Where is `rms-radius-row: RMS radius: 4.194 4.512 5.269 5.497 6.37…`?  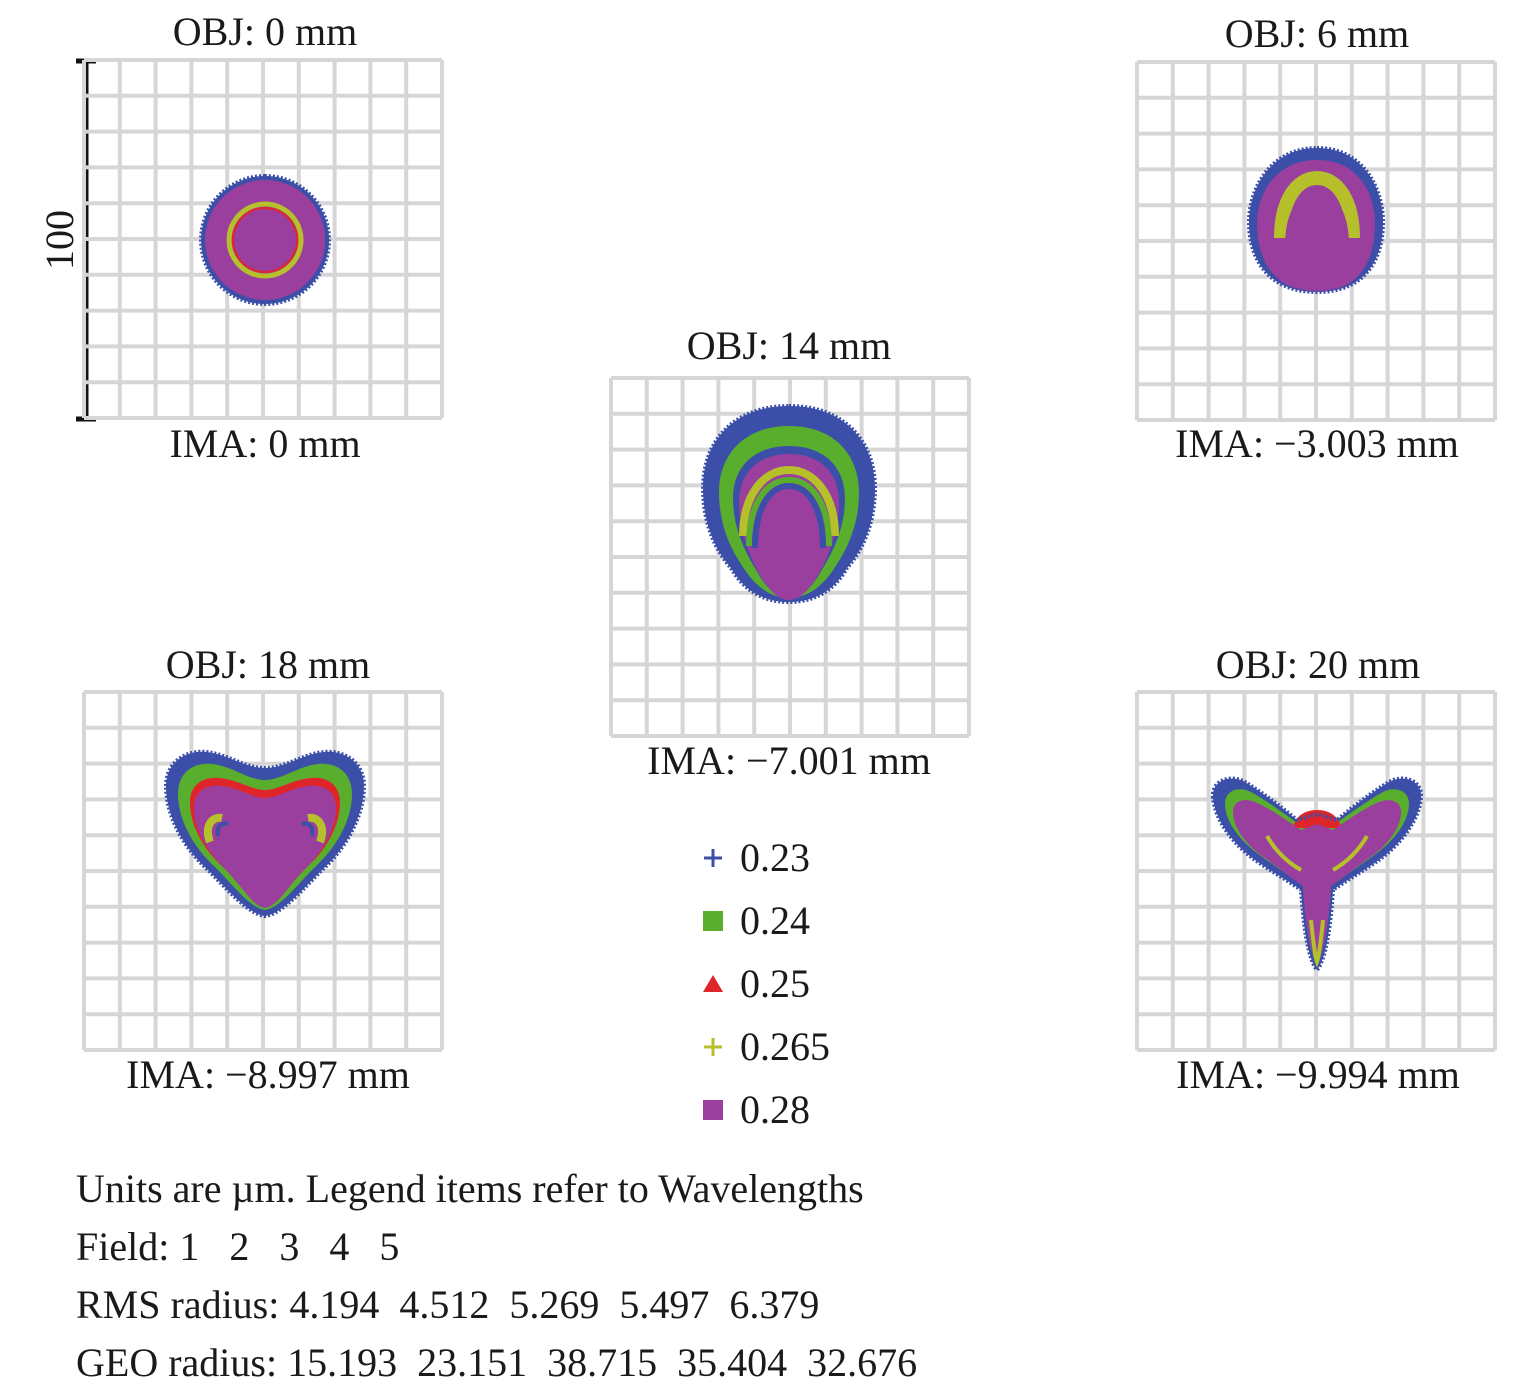
rms-radius-row: RMS radius: 4.194 4.512 5.269 5.497 6.37… is located at coordinates (448, 1304).